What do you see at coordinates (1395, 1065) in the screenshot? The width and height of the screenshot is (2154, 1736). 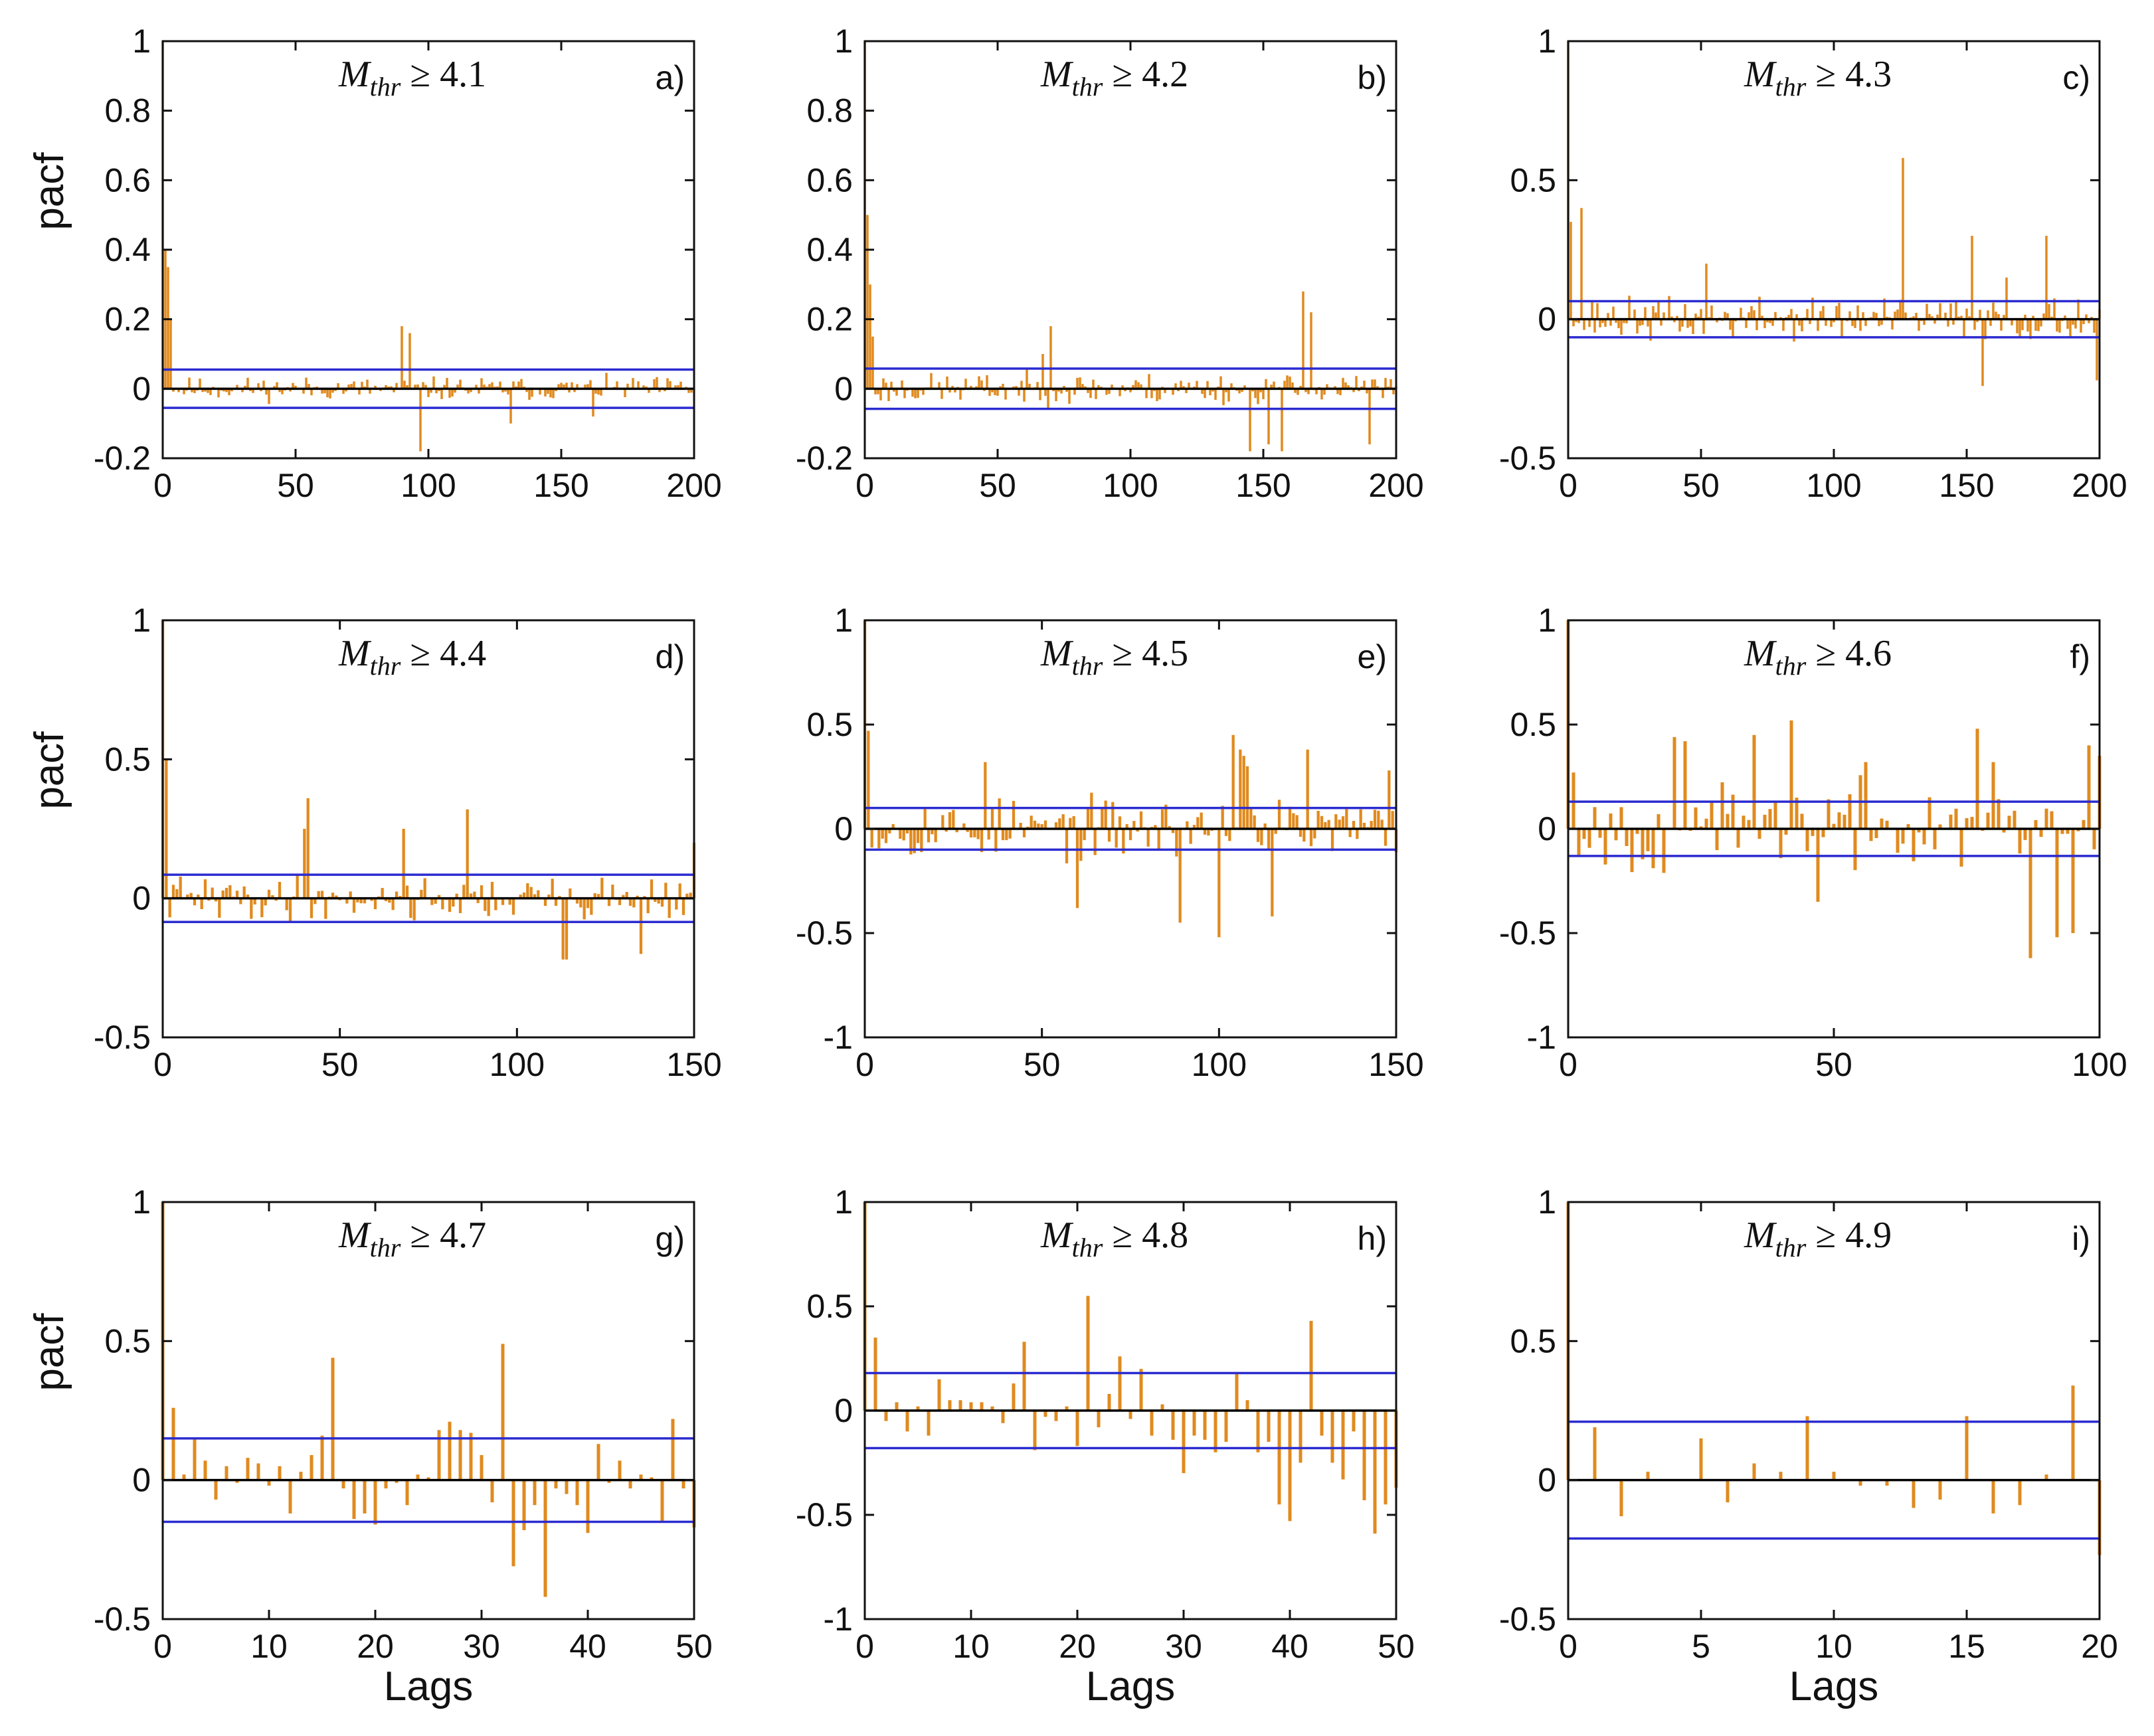 I see `x-tick-label: 150` at bounding box center [1395, 1065].